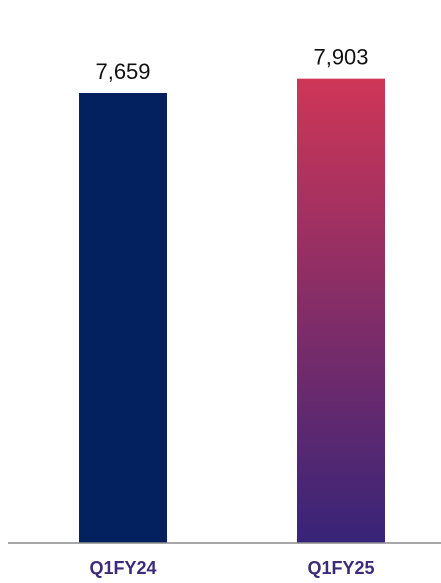 The image size is (441, 583). I want to click on value-label-q1fy25: 7,903, so click(340, 57).